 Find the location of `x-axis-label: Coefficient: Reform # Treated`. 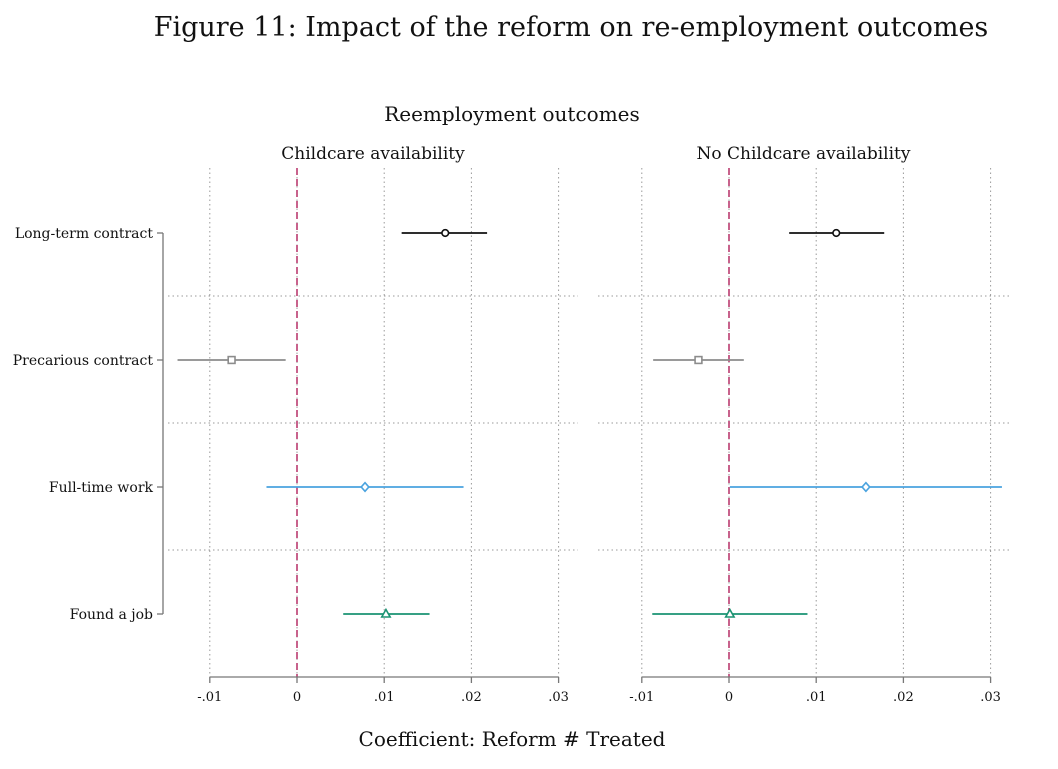

x-axis-label: Coefficient: Reform # Treated is located at coordinates (512, 739).